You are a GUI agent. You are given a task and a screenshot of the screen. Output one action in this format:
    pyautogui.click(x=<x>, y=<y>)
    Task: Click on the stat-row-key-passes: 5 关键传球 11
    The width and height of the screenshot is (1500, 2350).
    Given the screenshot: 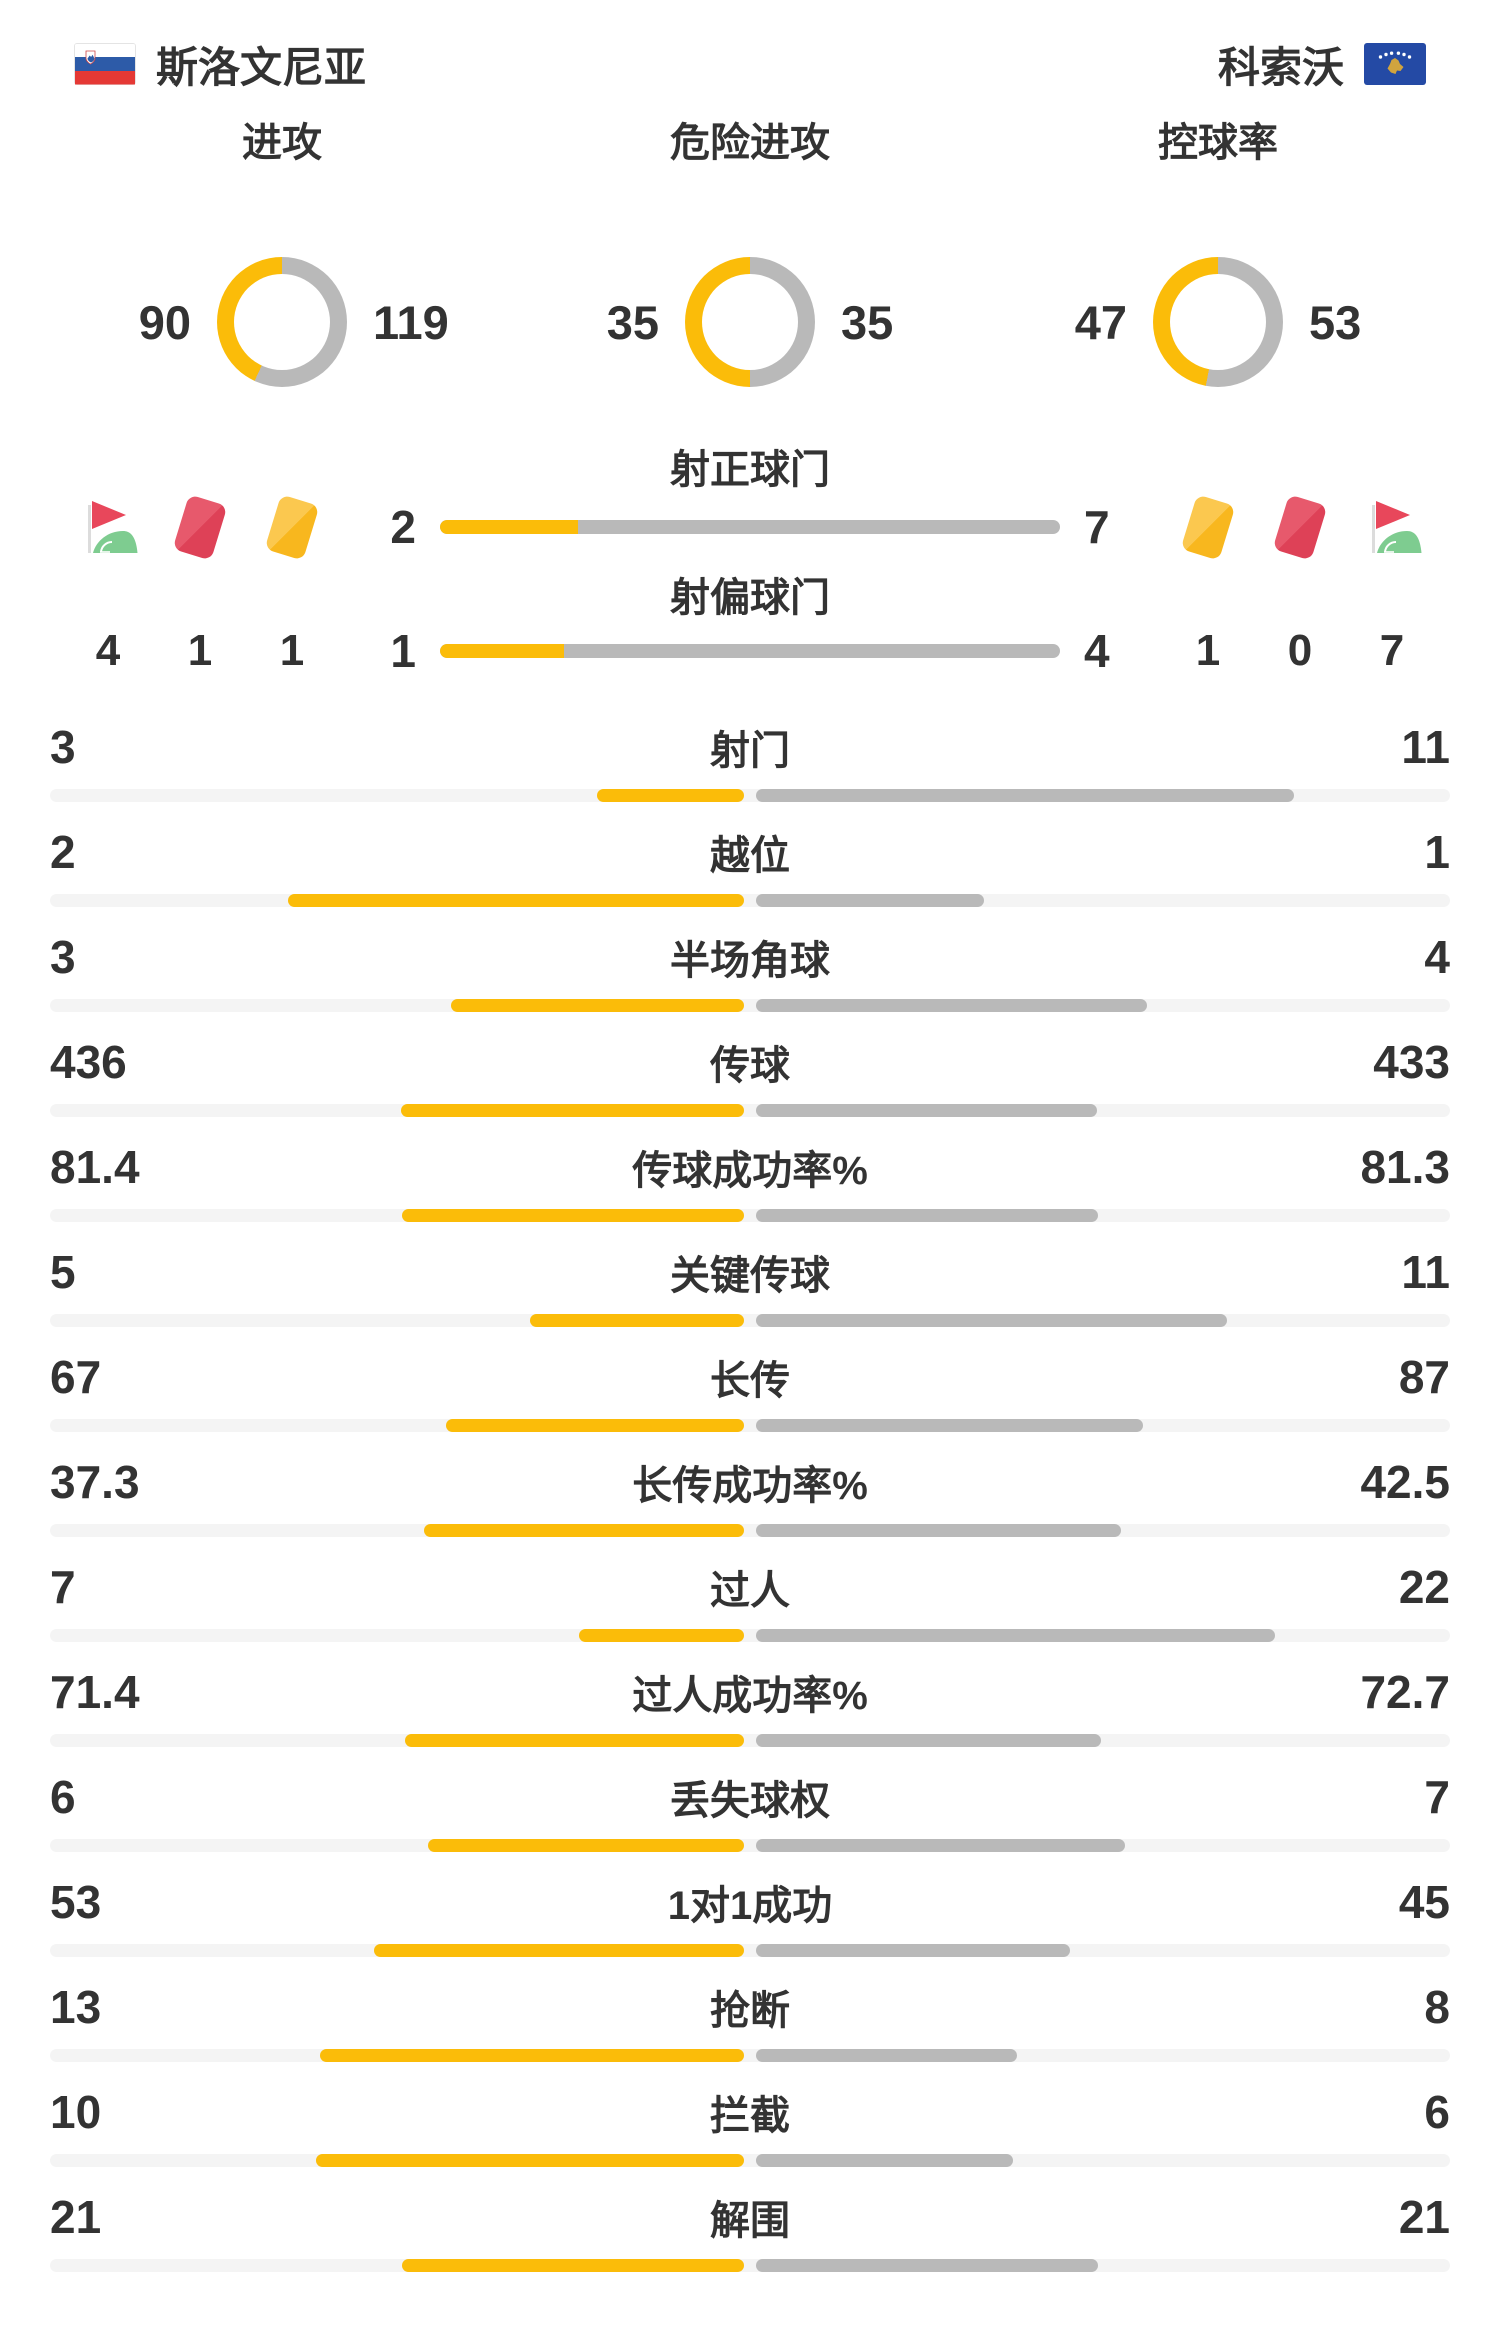 What is the action you would take?
    pyautogui.click(x=750, y=1285)
    